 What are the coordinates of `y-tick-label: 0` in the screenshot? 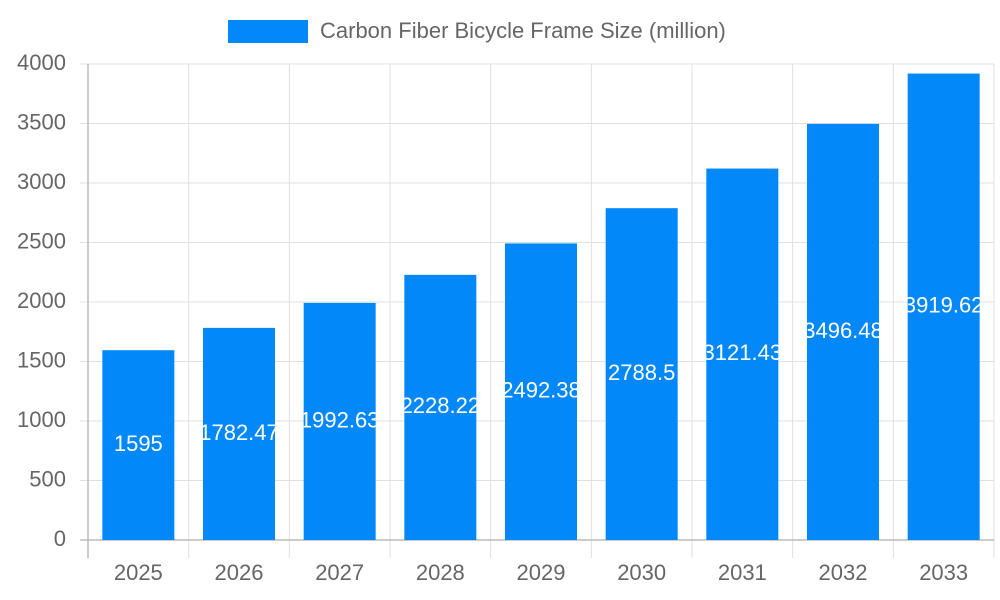 It's located at (60, 538).